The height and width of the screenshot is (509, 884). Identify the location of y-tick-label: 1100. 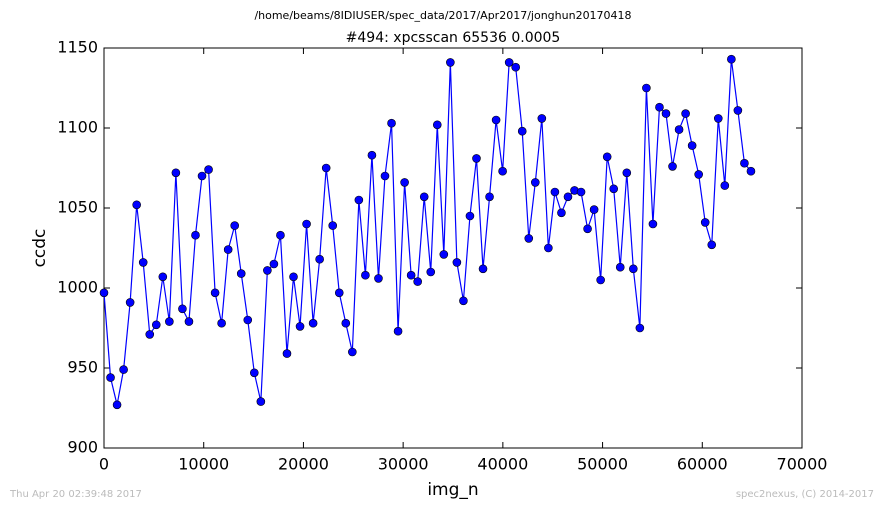
(77, 127).